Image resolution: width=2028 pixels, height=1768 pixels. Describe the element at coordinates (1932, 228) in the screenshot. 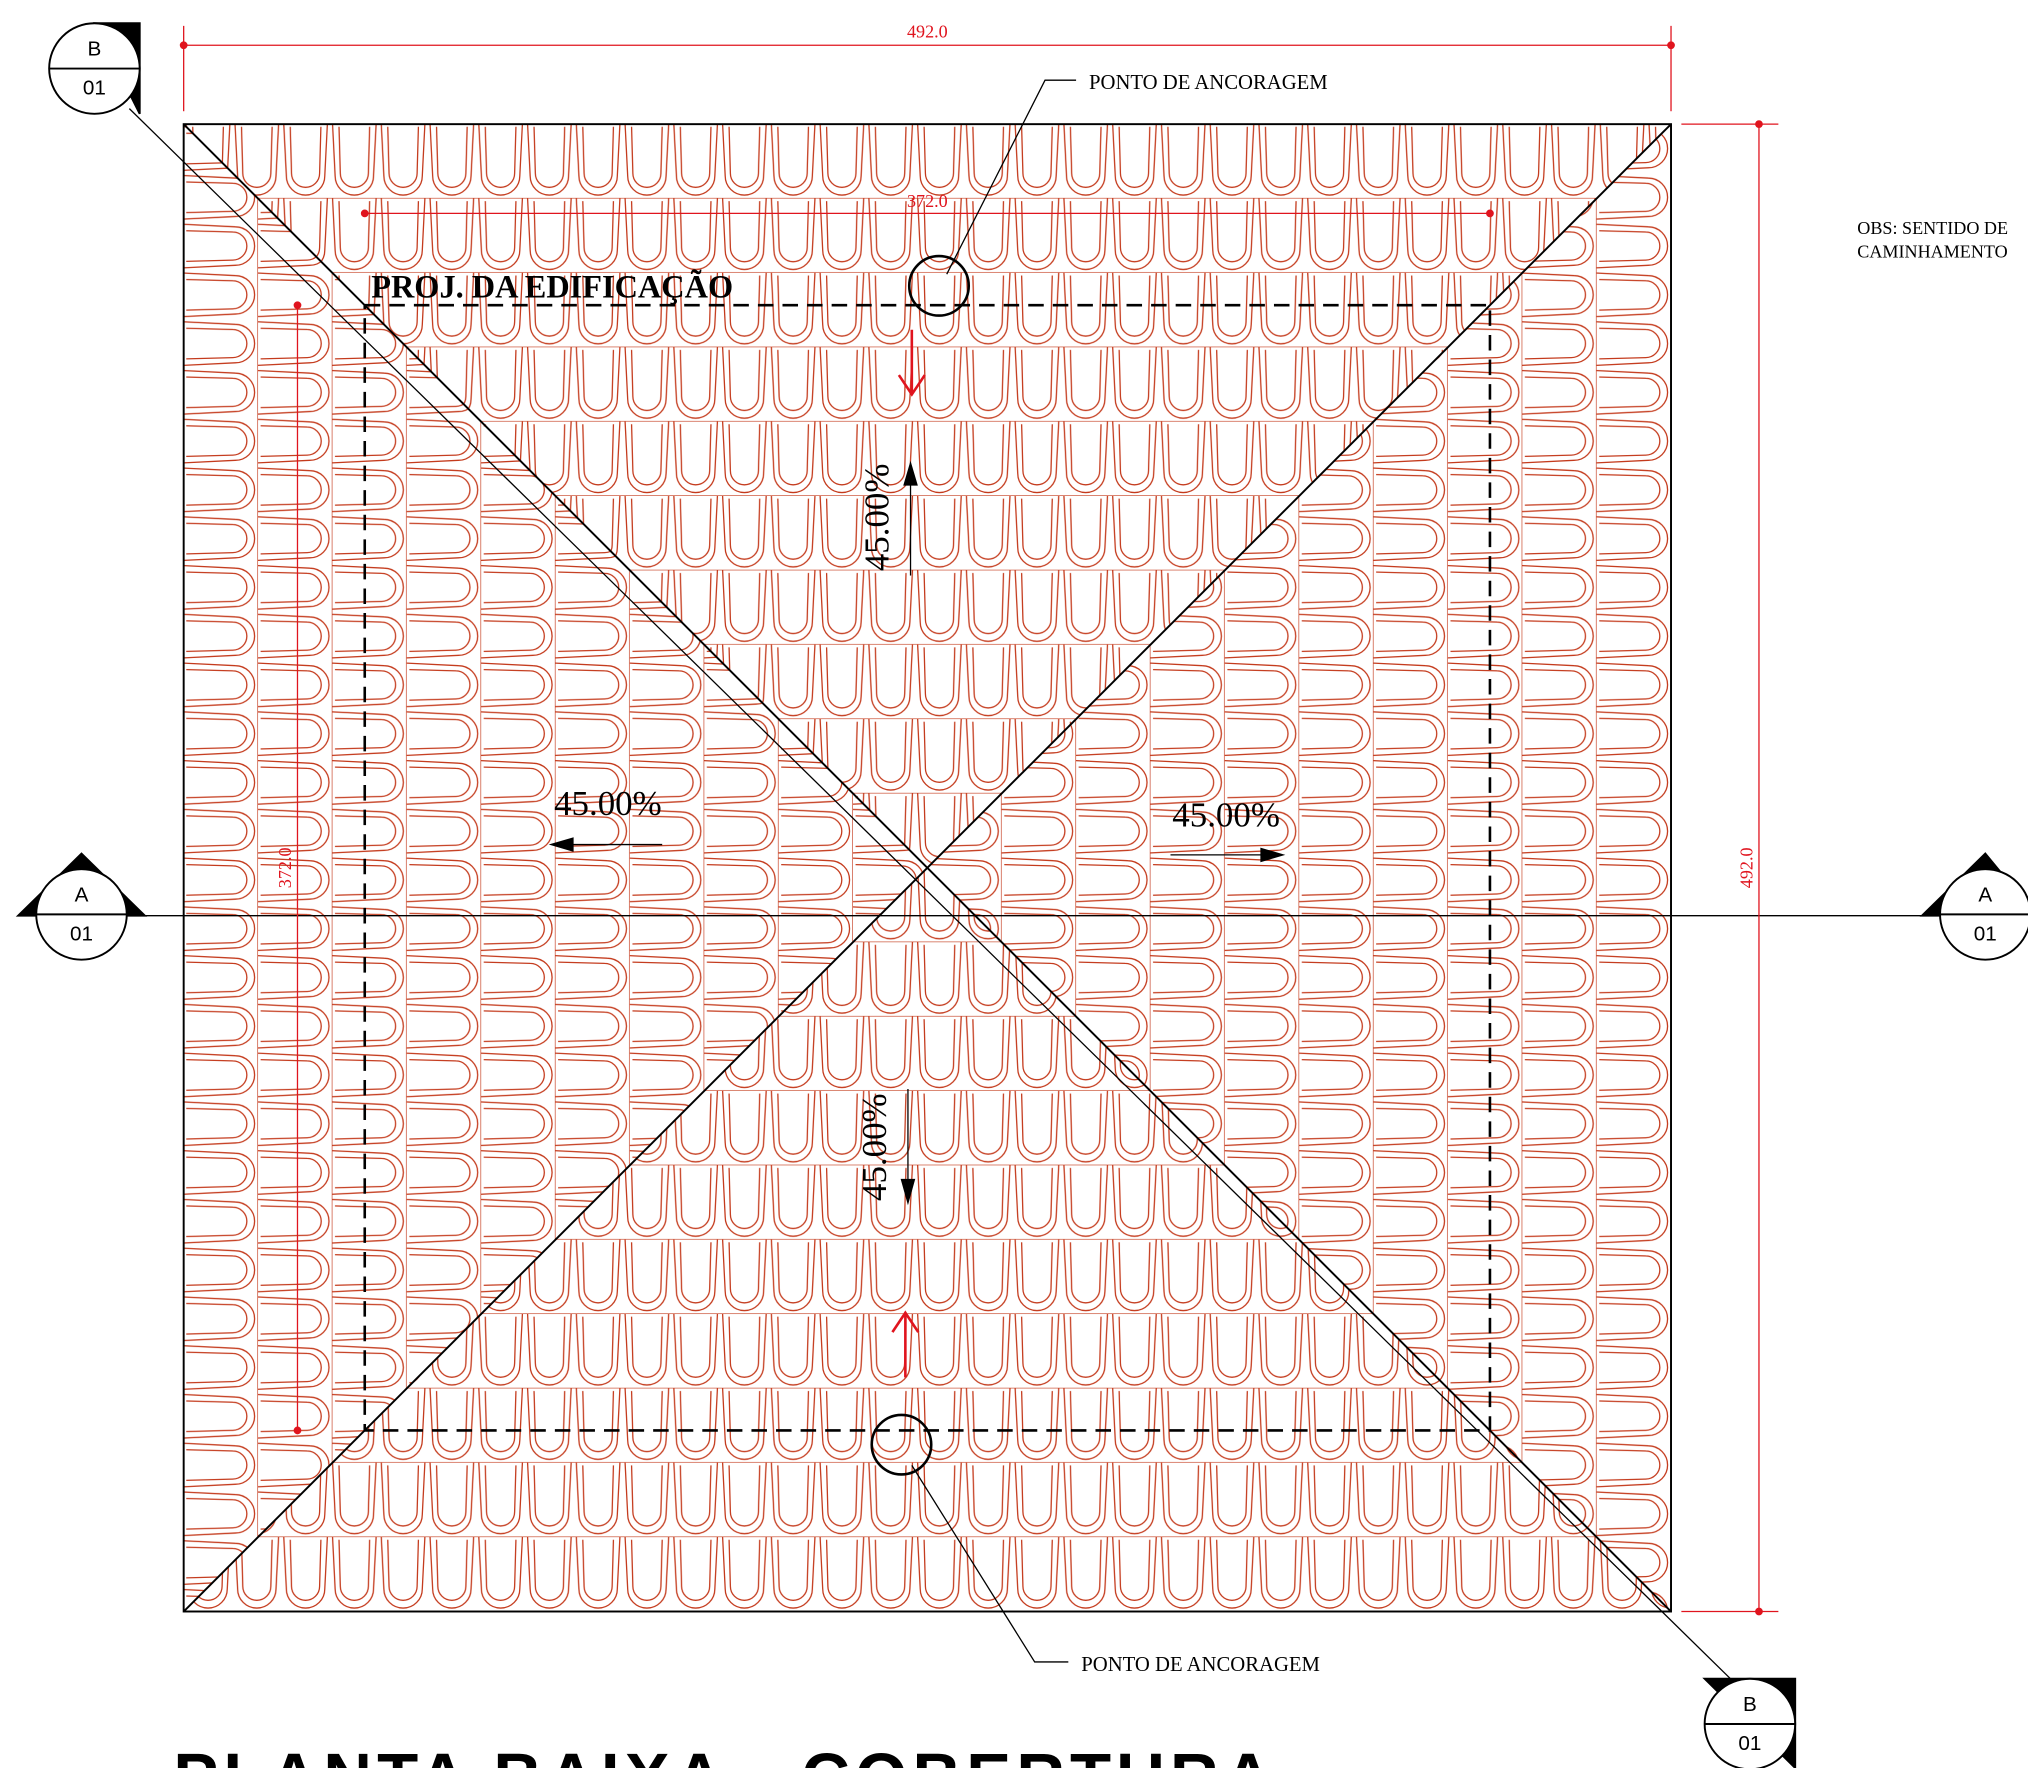

I see `note: OBS: SENTIDO DE` at that location.